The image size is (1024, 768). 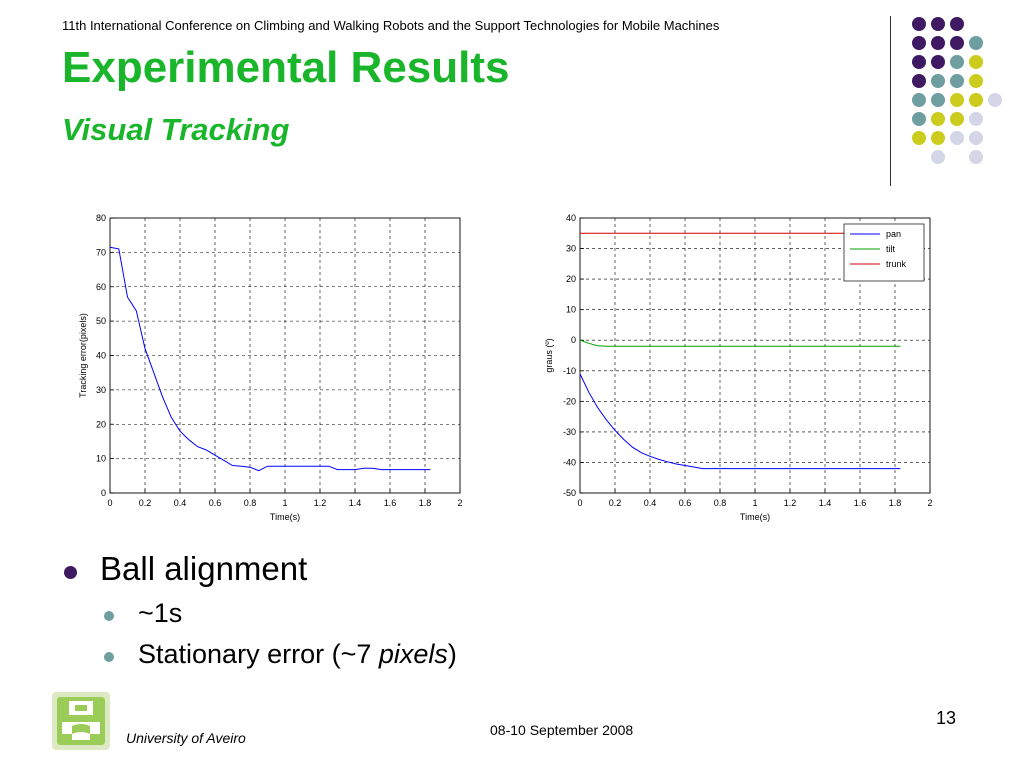 What do you see at coordinates (81, 721) in the screenshot?
I see `university-logo` at bounding box center [81, 721].